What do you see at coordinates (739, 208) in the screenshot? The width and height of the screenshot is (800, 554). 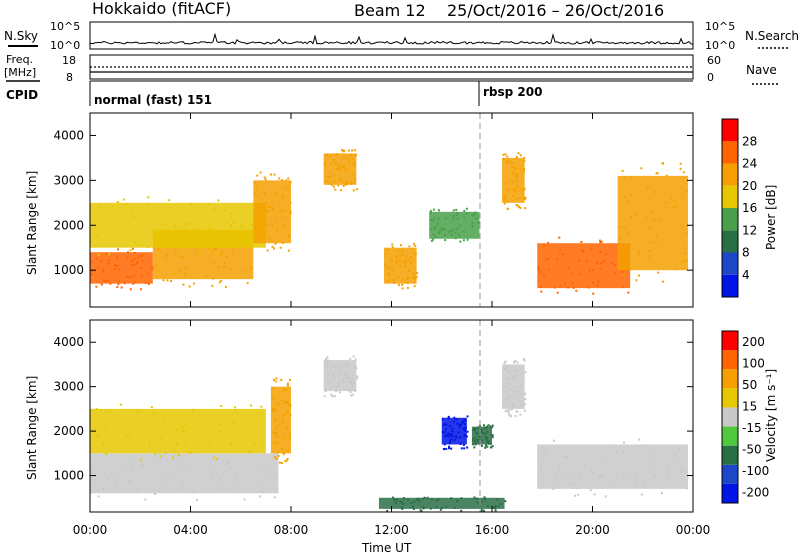 I see `power-colorbar: 4 8 12 16 20 24 28` at bounding box center [739, 208].